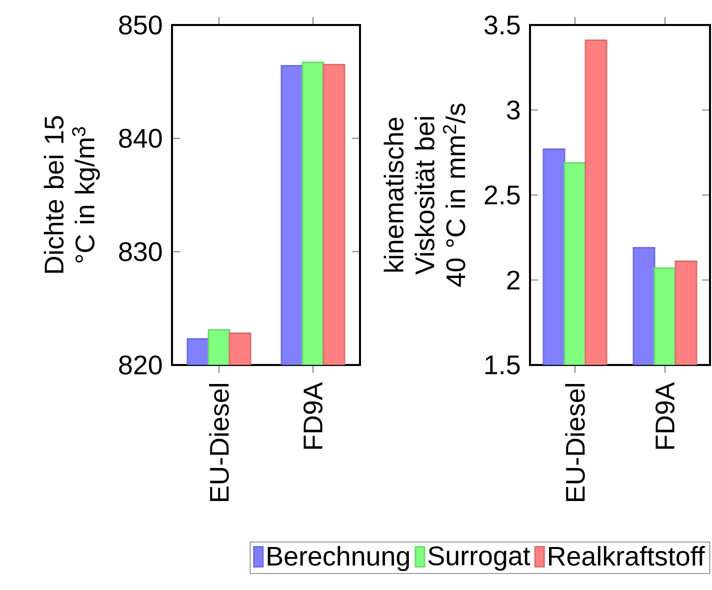 The width and height of the screenshot is (712, 590). What do you see at coordinates (140, 365) in the screenshot?
I see `y-tick-label: 820` at bounding box center [140, 365].